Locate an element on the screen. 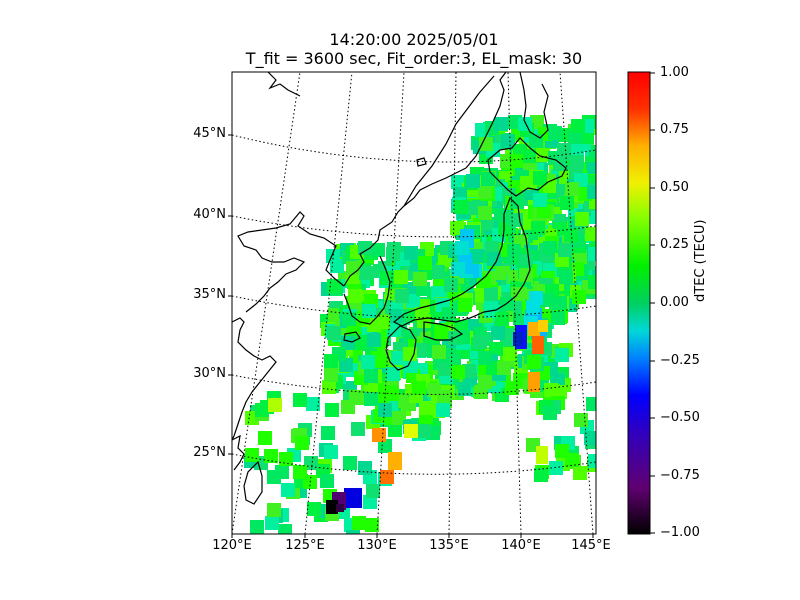 This screenshot has height=600, width=800. lon-label-135: 135°E is located at coordinates (449, 545).